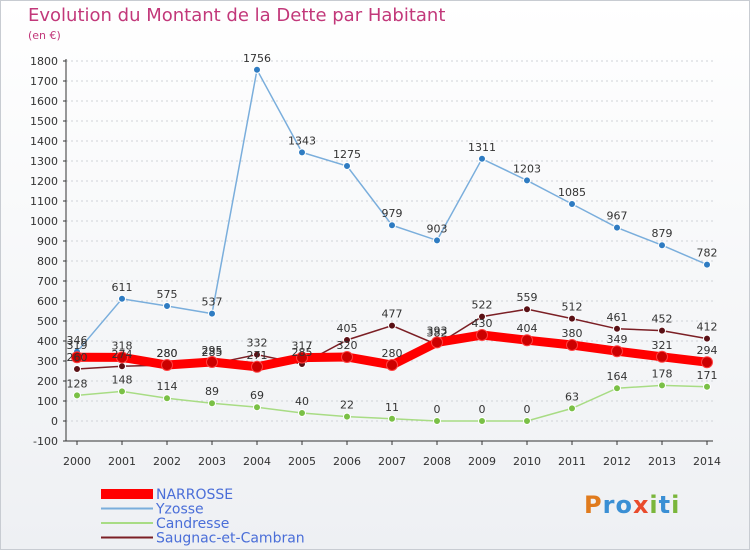 This screenshot has width=750, height=550. Describe the element at coordinates (632, 505) in the screenshot. I see `proxiti-logo: Proxiti` at that location.